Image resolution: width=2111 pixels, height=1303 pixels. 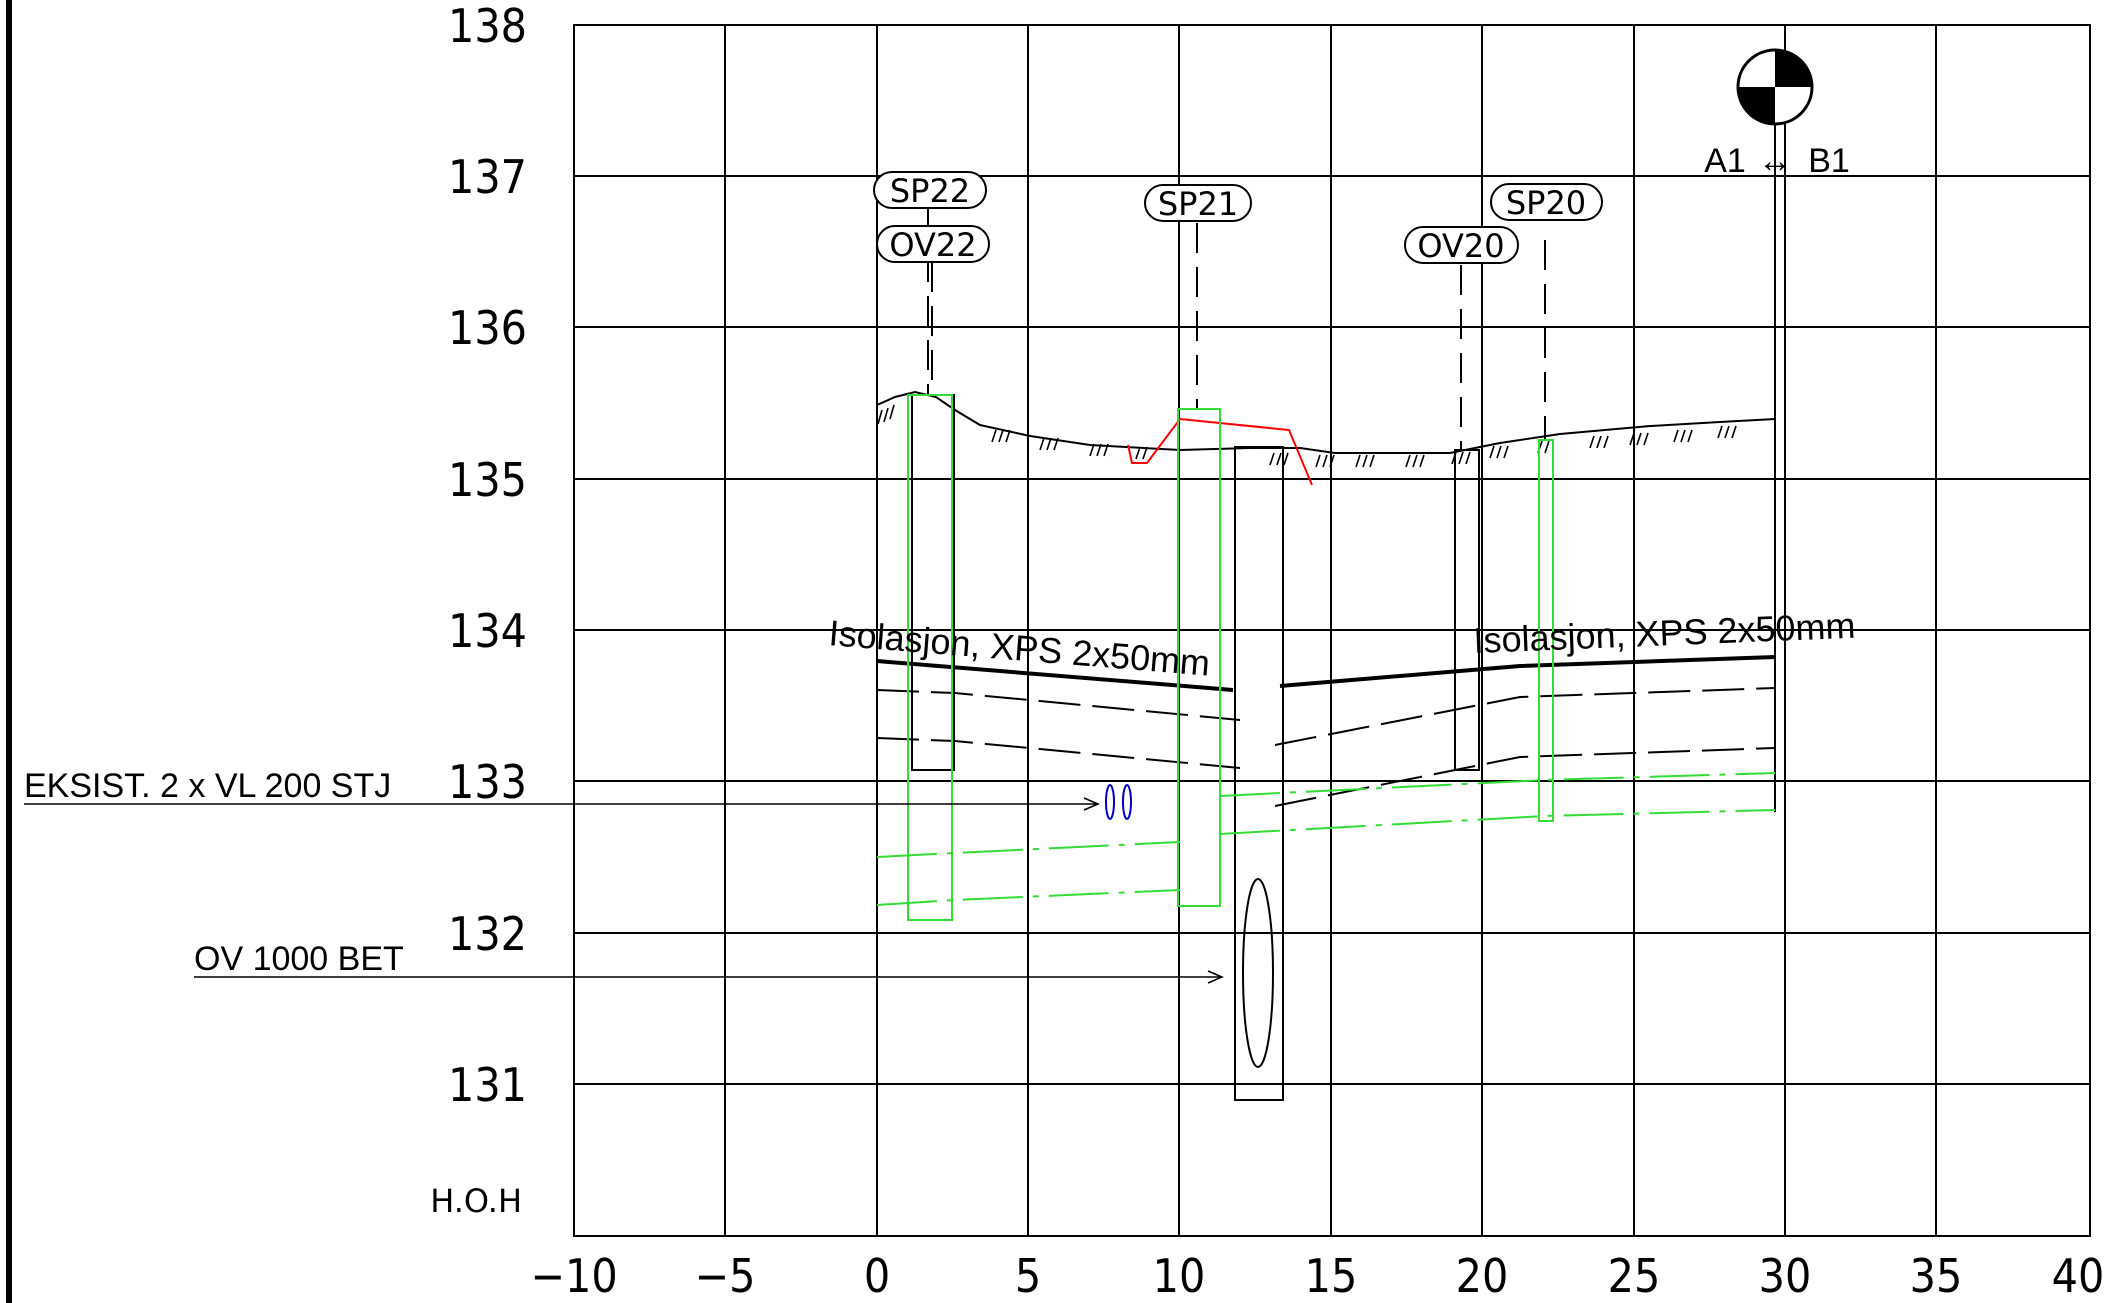 I want to click on x-label-30: 30, so click(x=1785, y=1276).